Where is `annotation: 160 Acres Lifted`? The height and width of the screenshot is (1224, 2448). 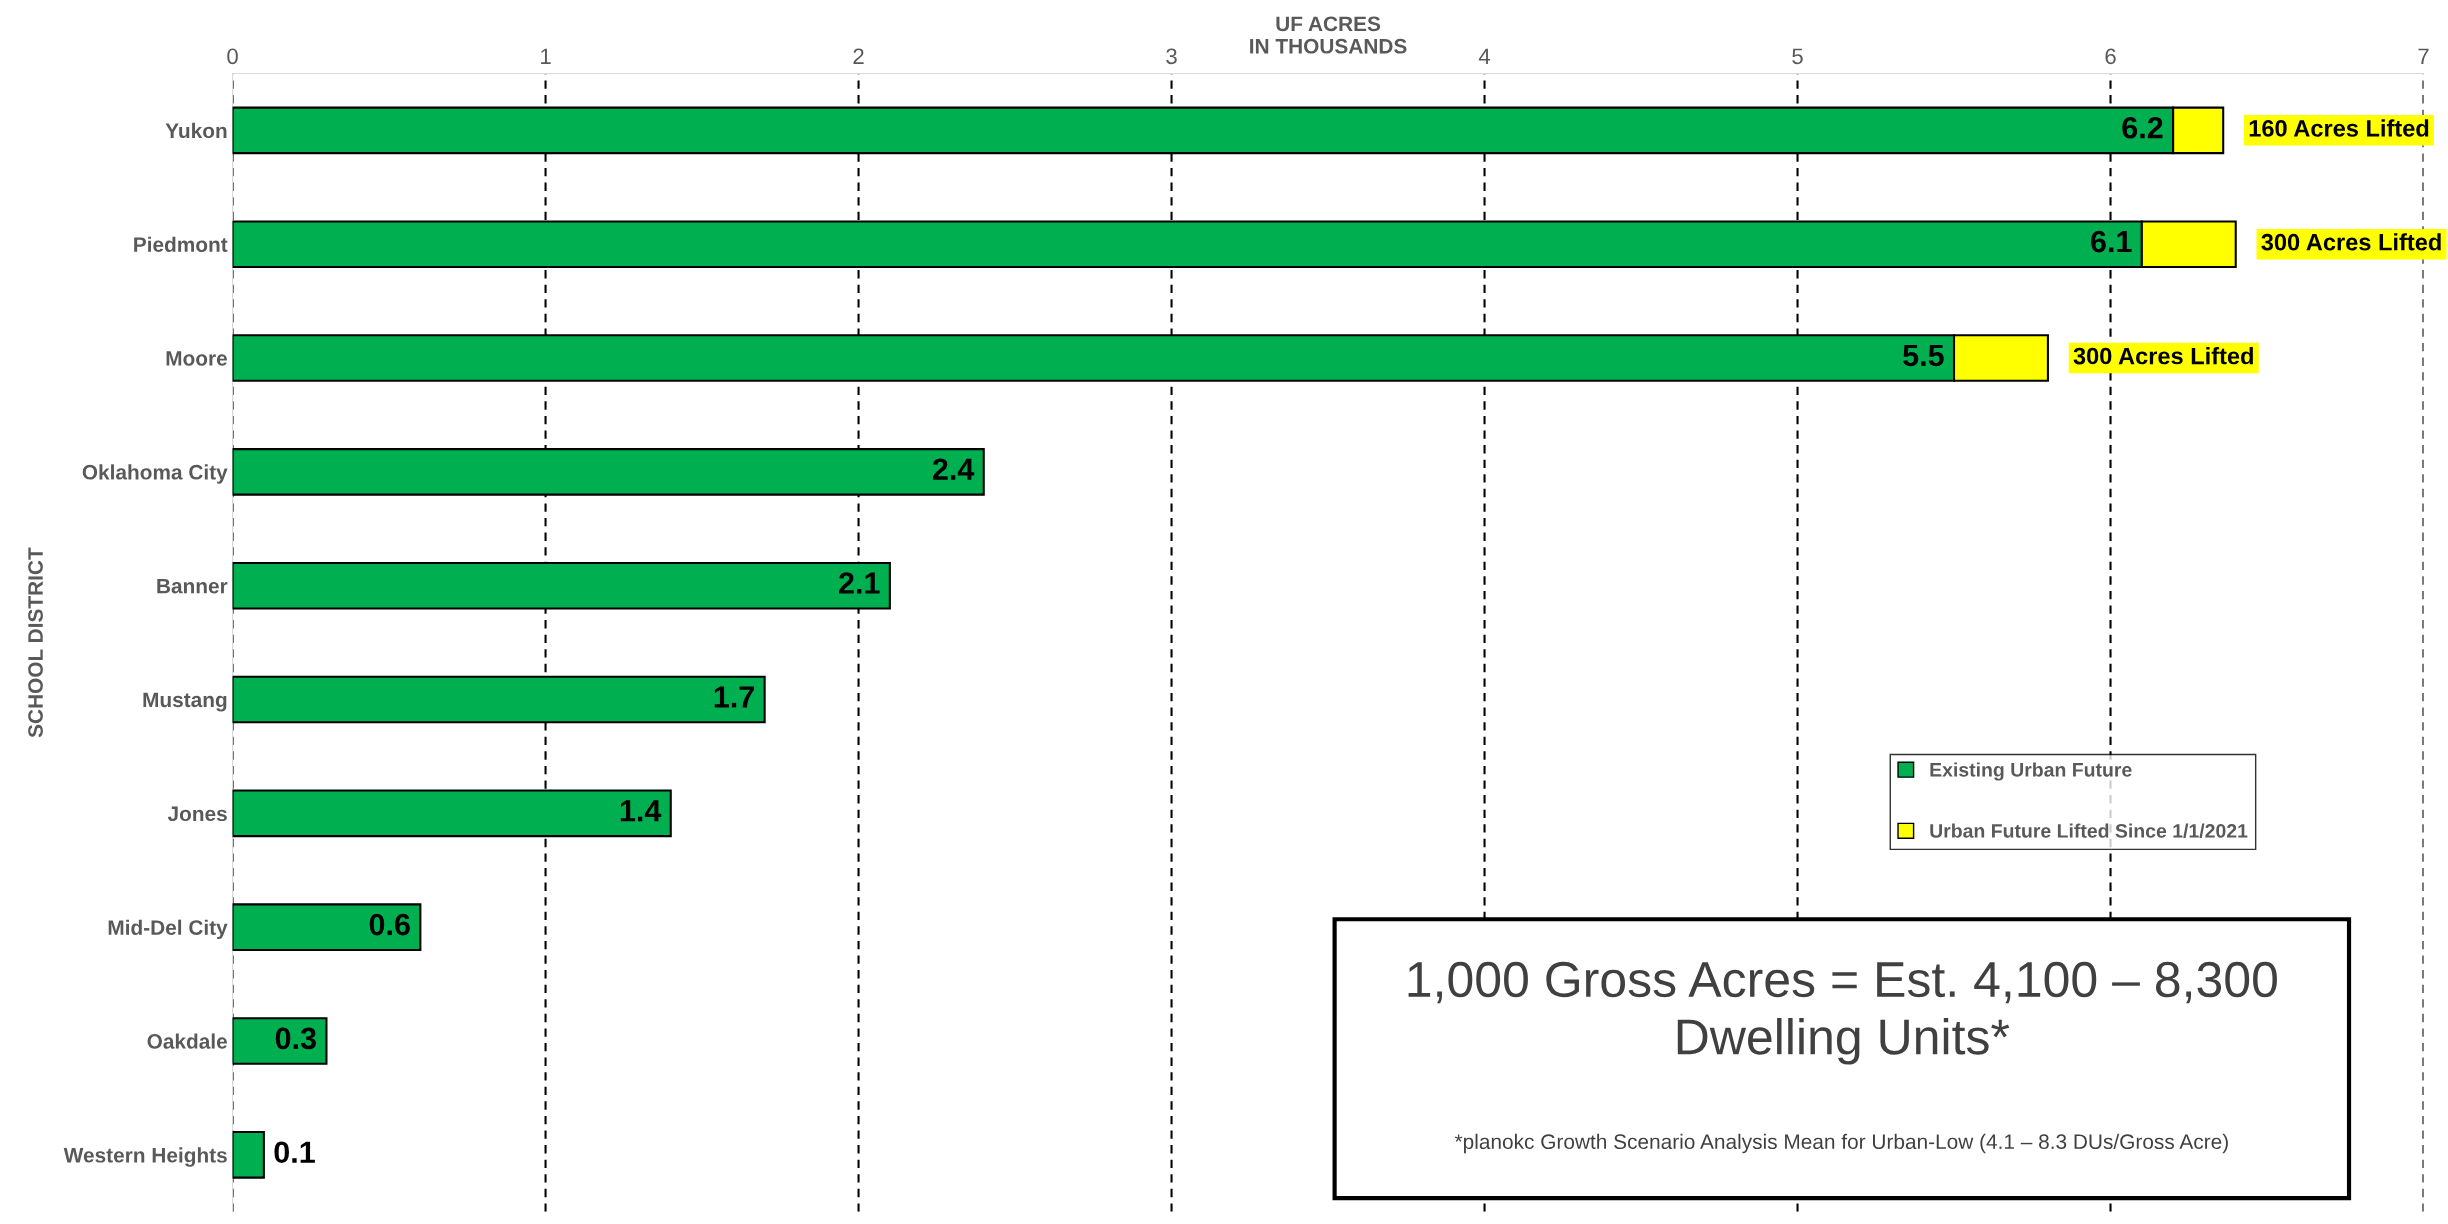 annotation: 160 Acres Lifted is located at coordinates (2339, 128).